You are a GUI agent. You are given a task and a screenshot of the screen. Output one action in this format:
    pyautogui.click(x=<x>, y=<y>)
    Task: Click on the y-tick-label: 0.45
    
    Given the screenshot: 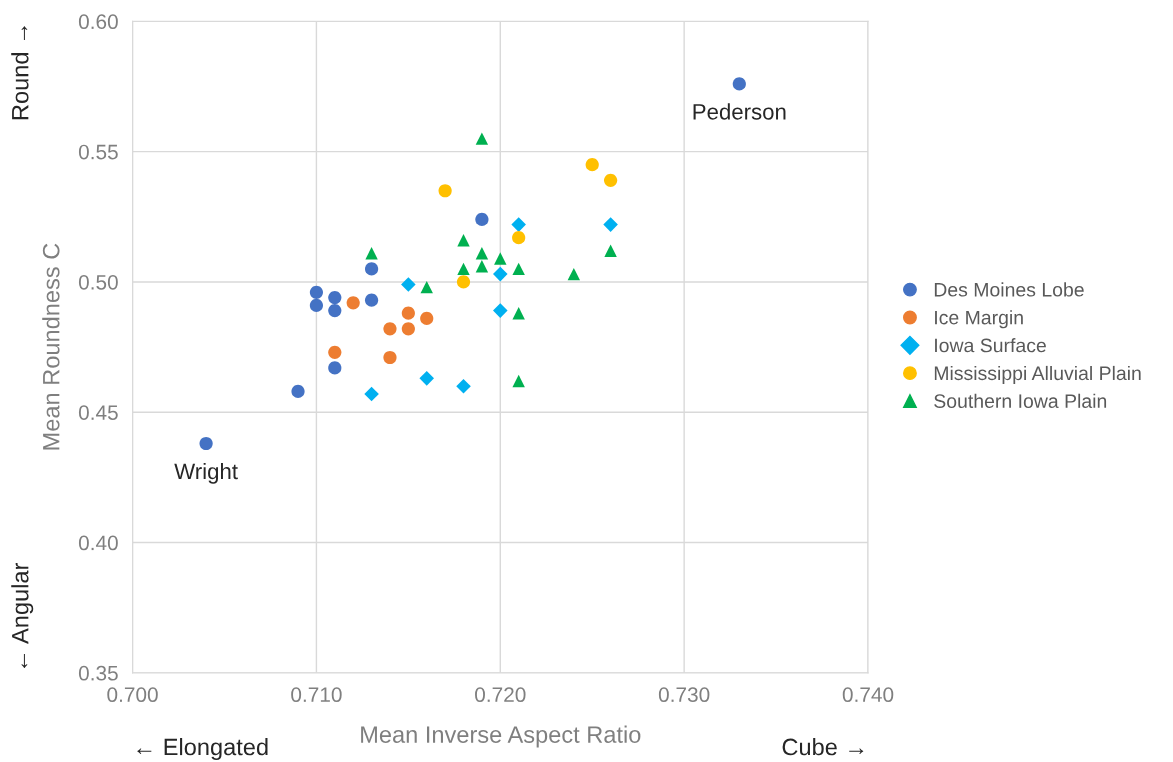 What is the action you would take?
    pyautogui.click(x=98, y=412)
    